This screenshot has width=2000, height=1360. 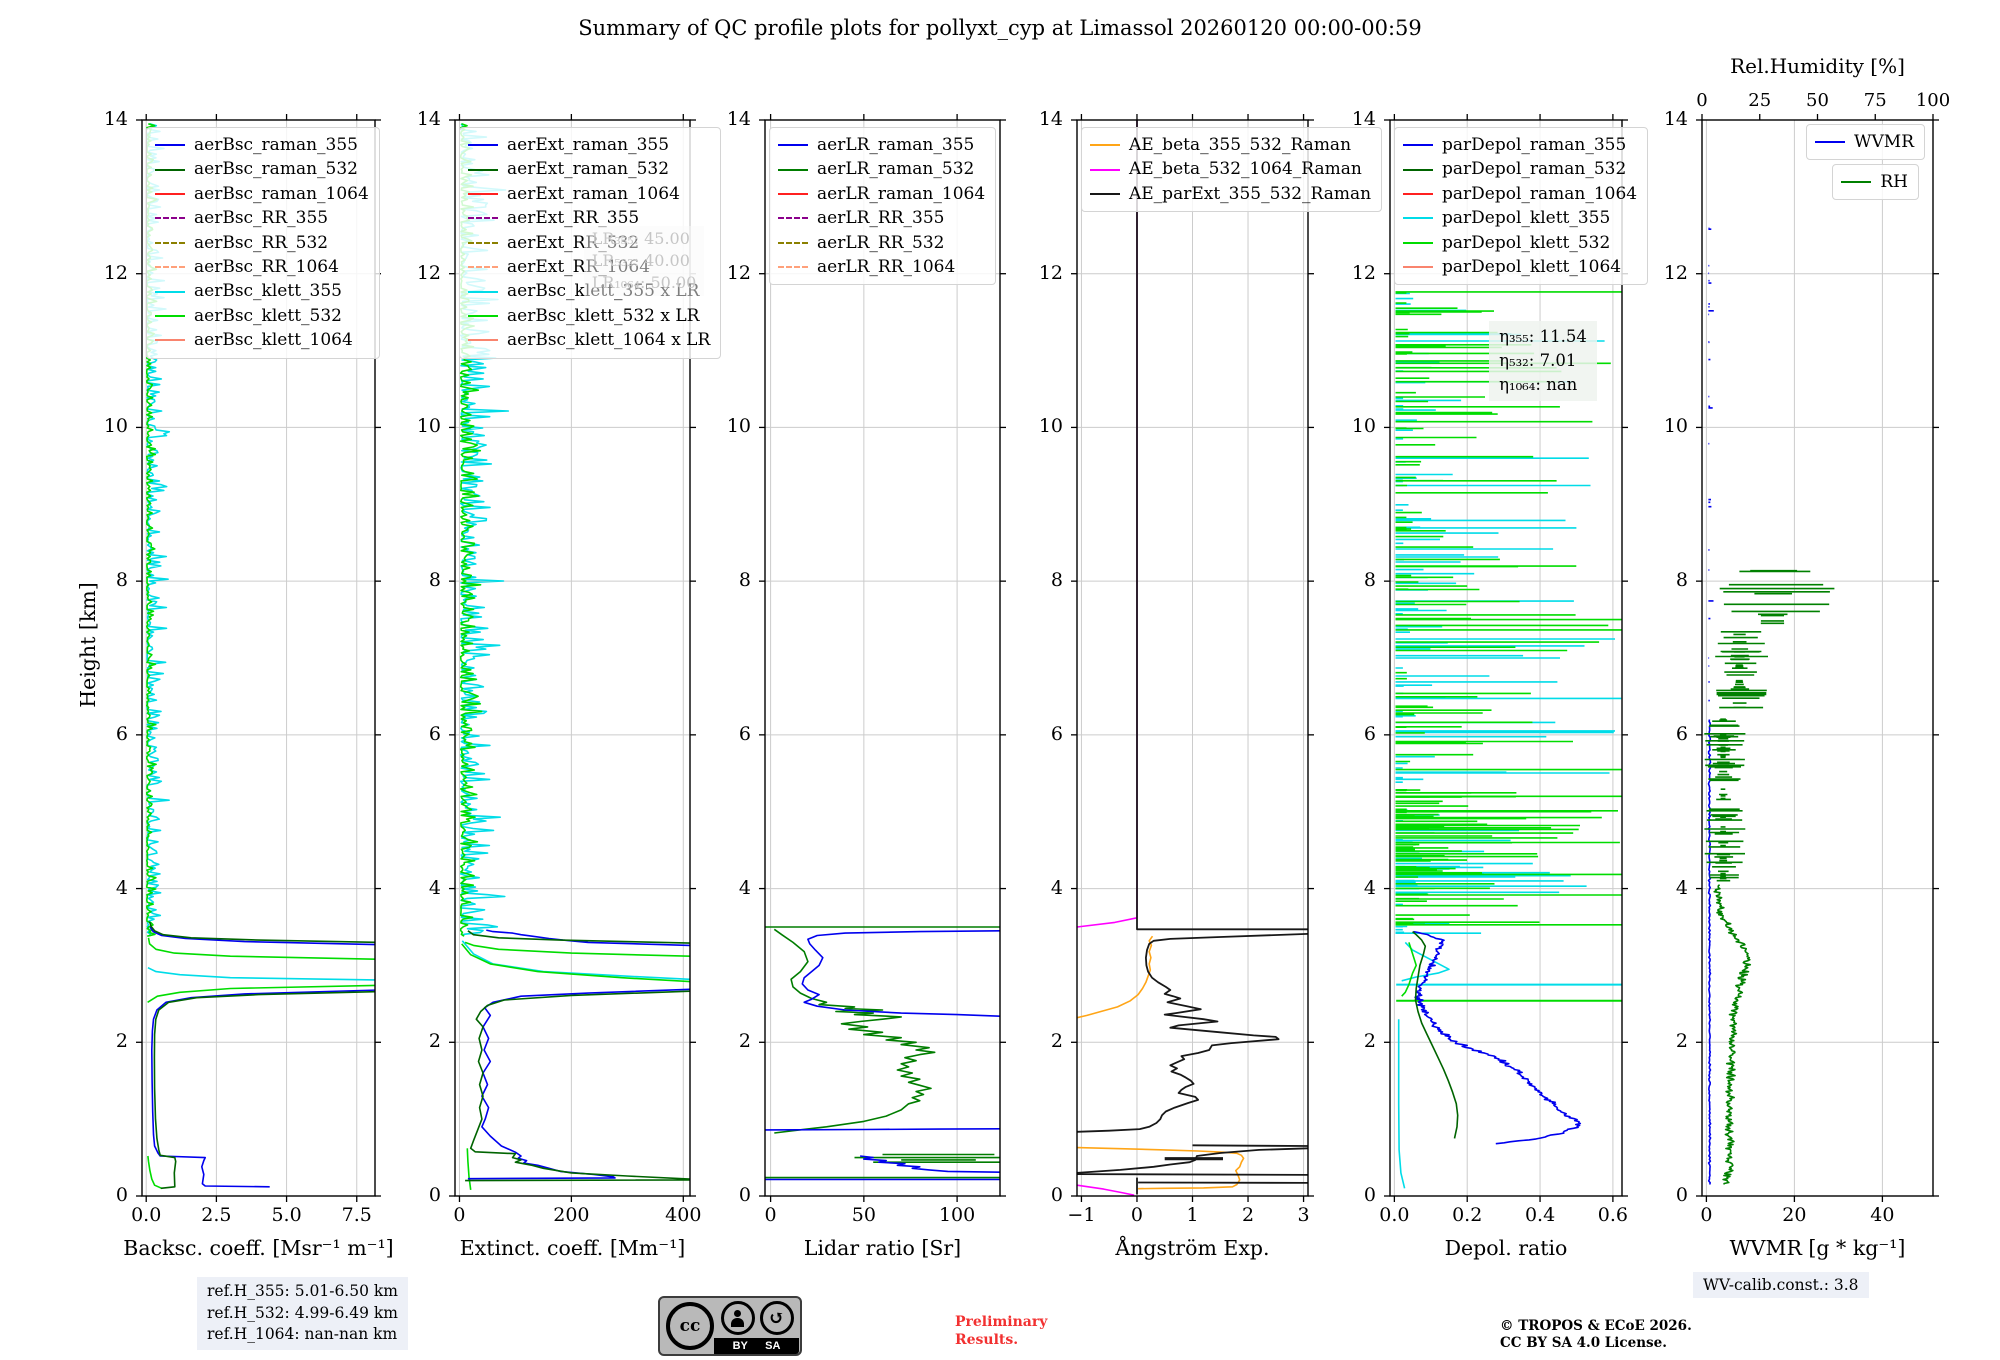 What do you see at coordinates (896, 145) in the screenshot?
I see `legend-label: aerLR_raman_355` at bounding box center [896, 145].